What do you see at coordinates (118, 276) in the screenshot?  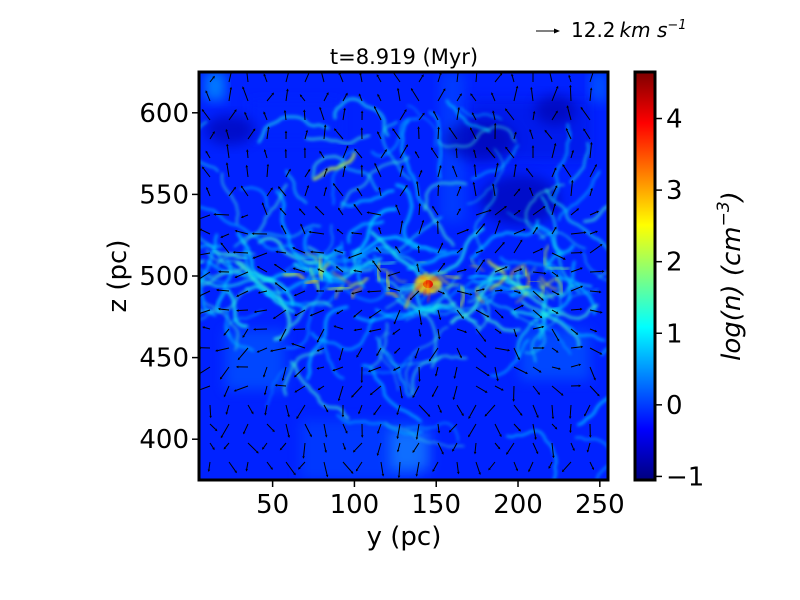 I see `y-axis-label: z (pc)` at bounding box center [118, 276].